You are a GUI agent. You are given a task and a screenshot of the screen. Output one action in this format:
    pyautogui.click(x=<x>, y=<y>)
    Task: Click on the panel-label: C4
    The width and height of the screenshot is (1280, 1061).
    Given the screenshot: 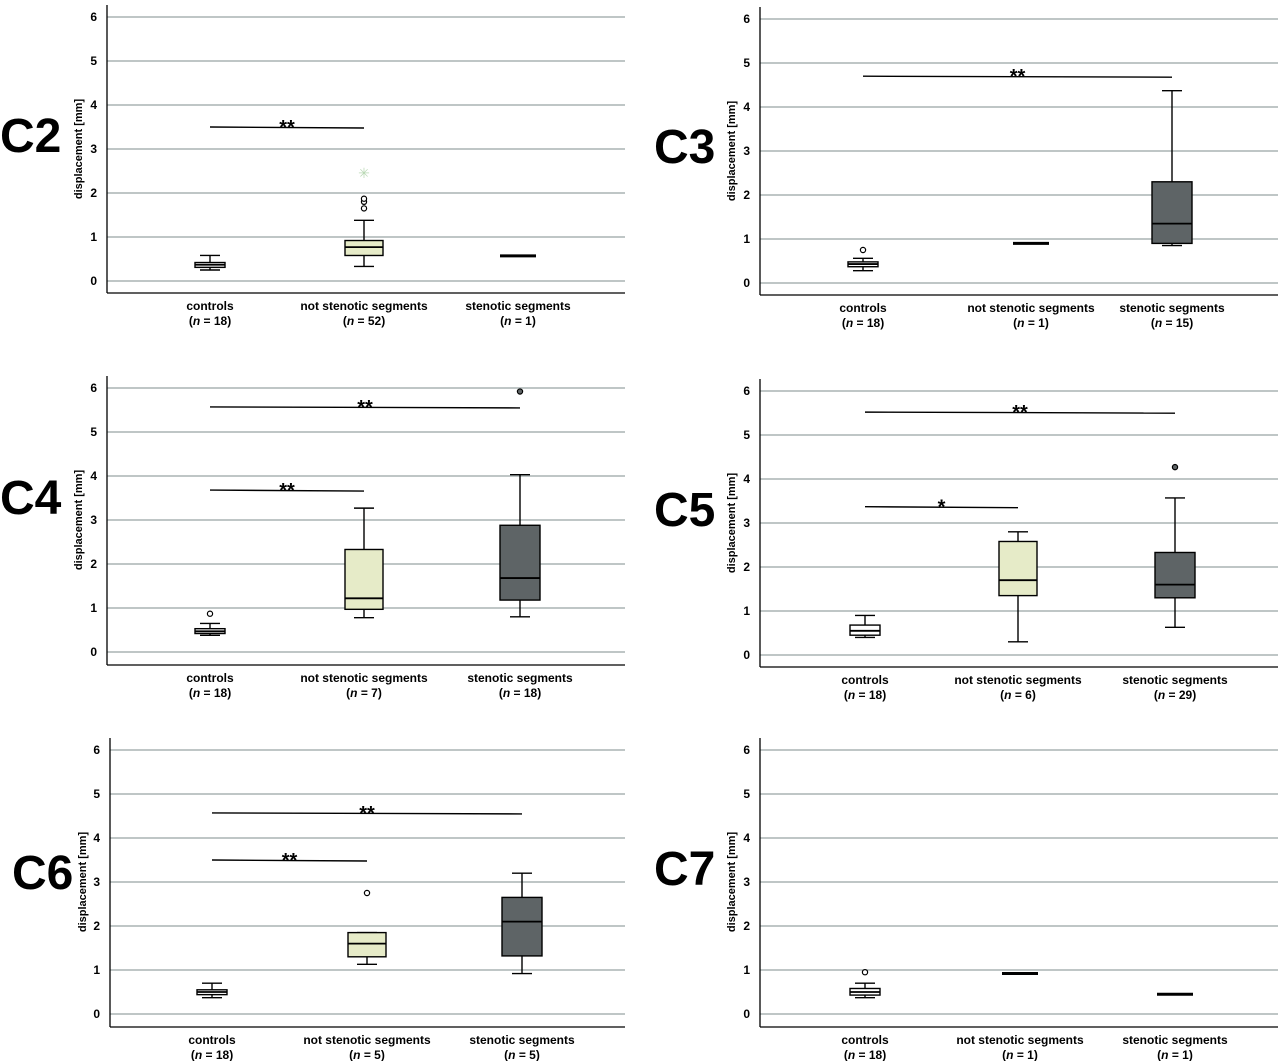 What is the action you would take?
    pyautogui.click(x=31, y=498)
    